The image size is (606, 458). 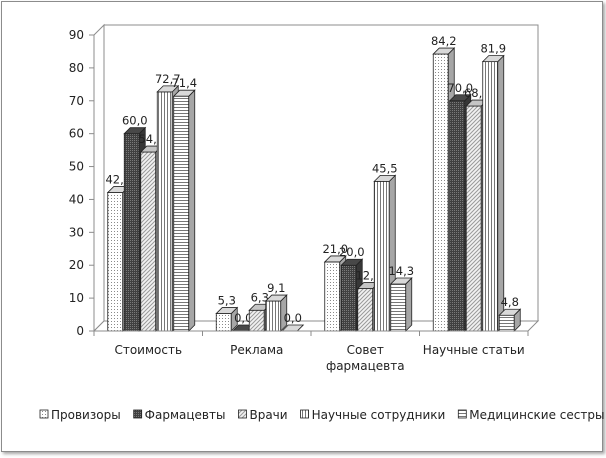 I want to click on y-tick-label: 30, so click(x=76, y=232).